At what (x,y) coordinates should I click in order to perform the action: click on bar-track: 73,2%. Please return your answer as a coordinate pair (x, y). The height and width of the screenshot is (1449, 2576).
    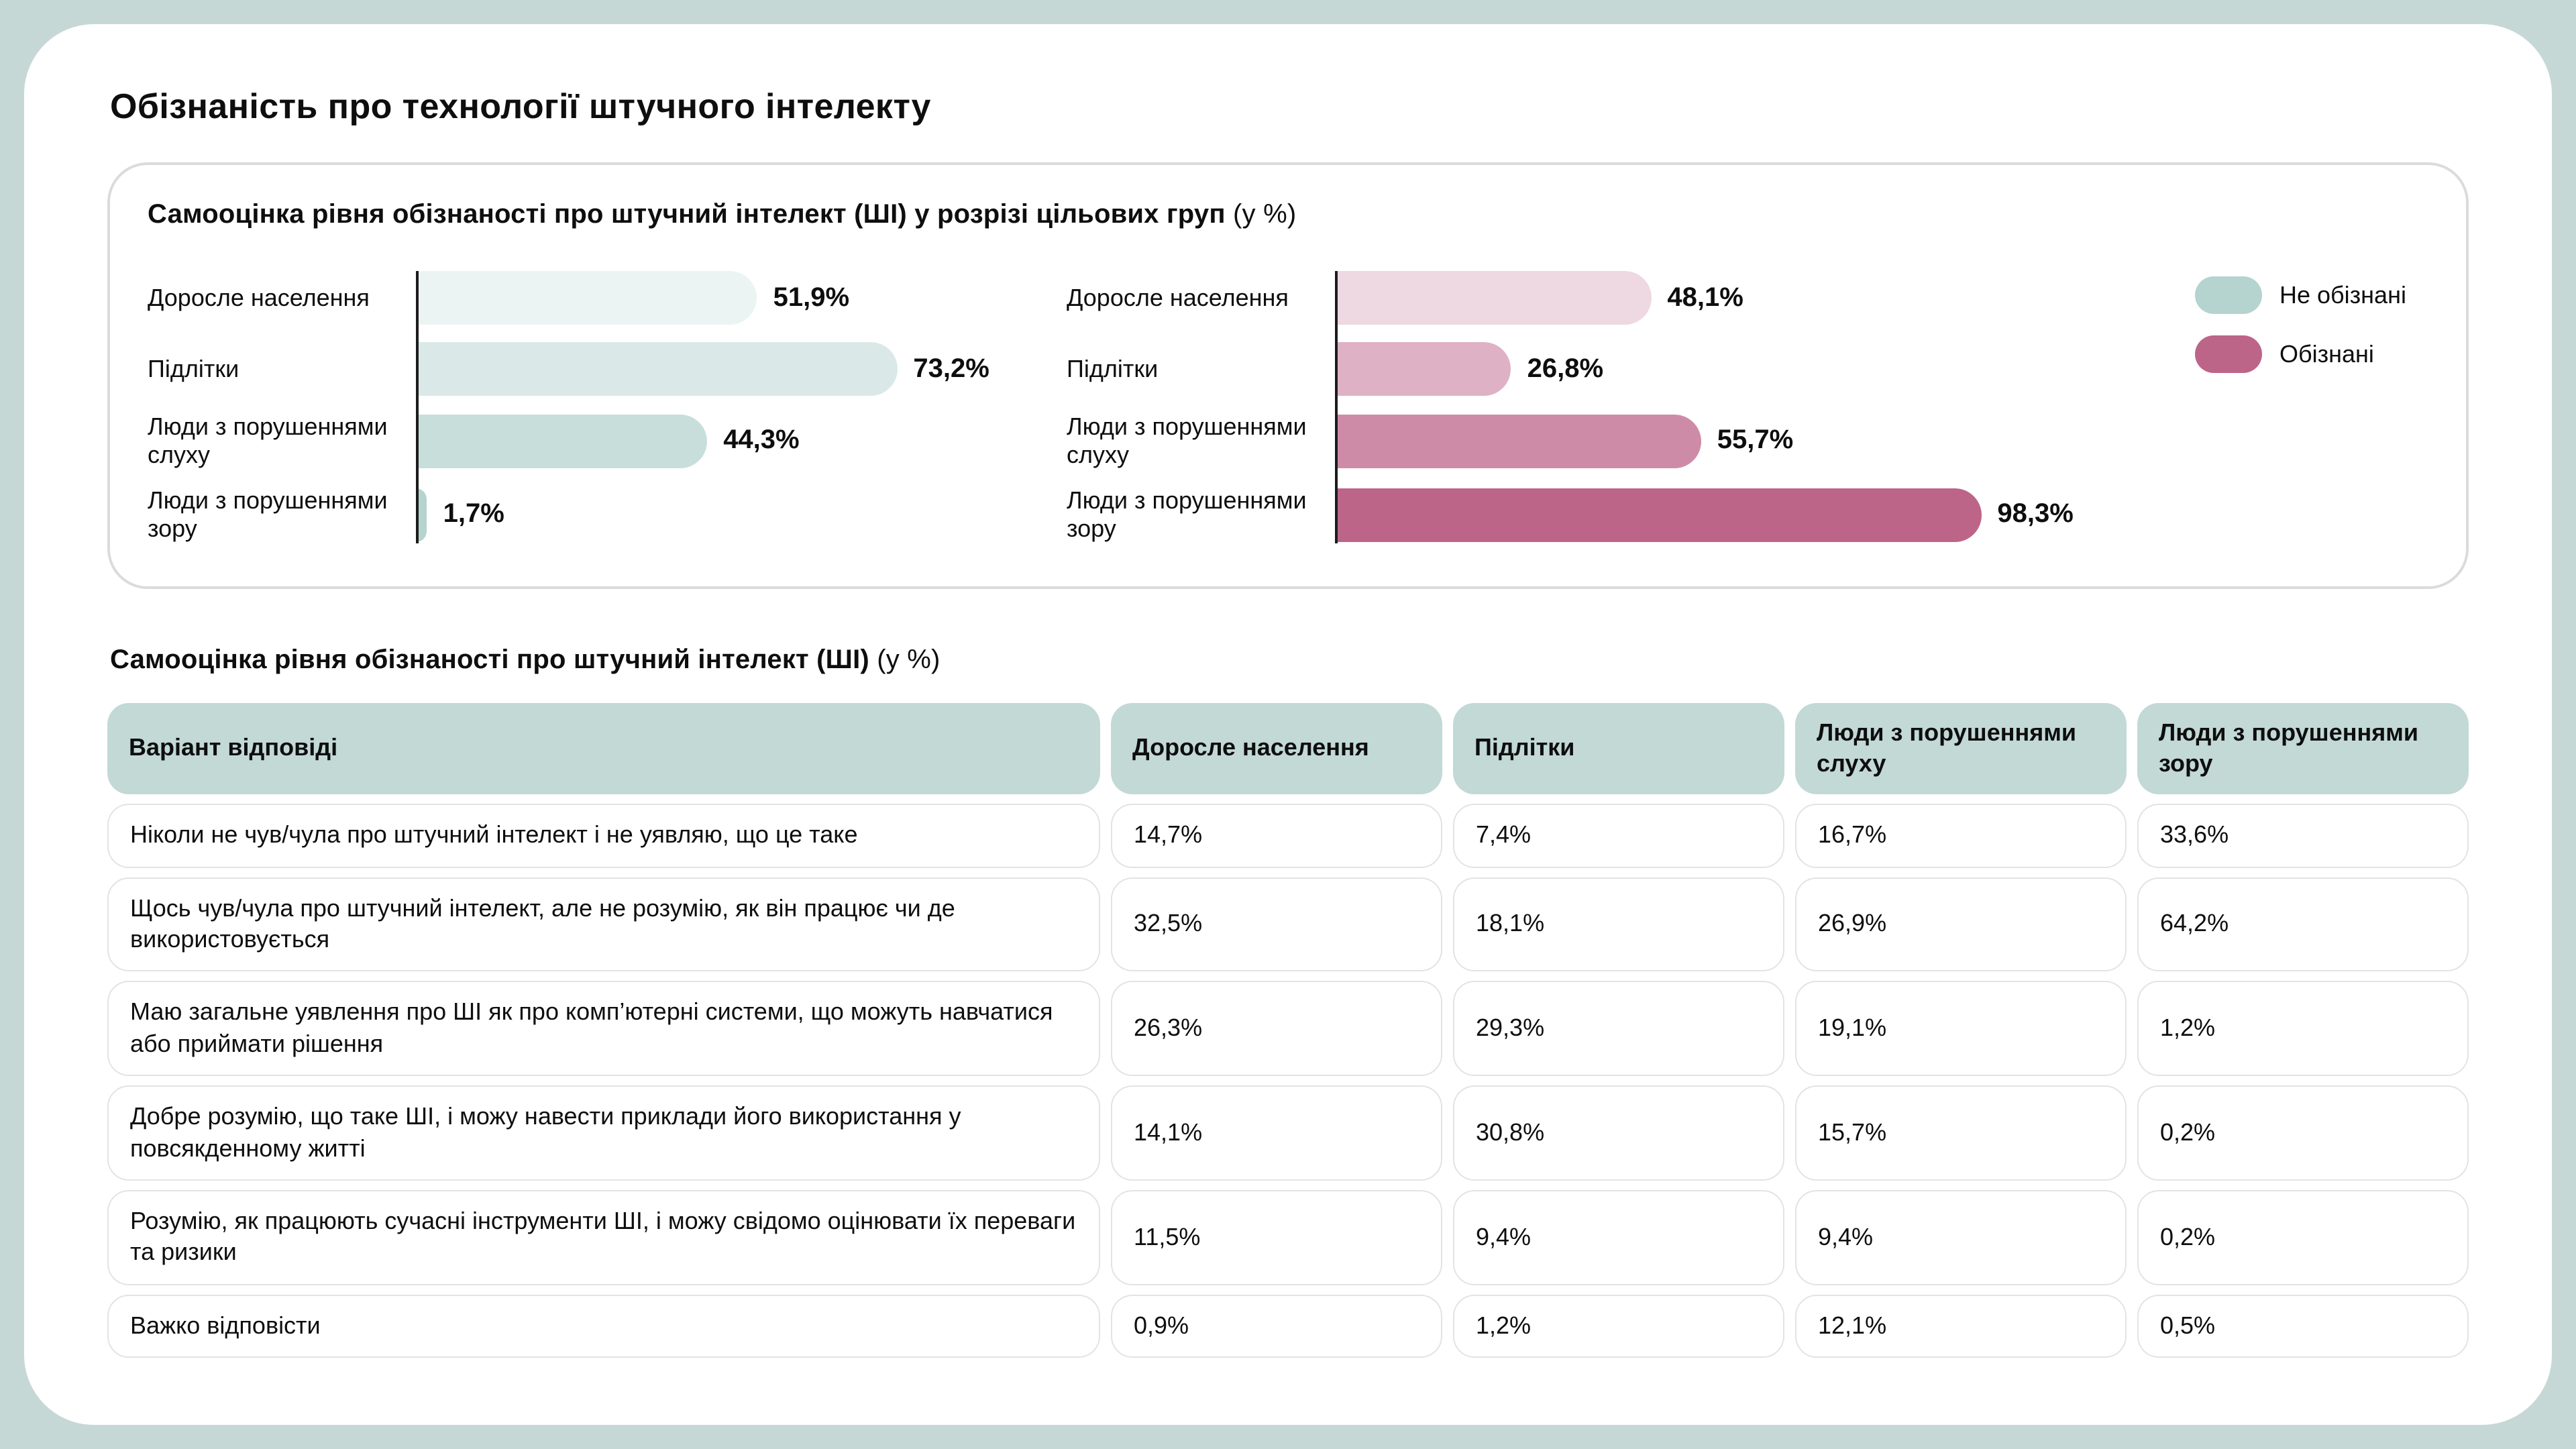
    Looking at the image, I should click on (734, 369).